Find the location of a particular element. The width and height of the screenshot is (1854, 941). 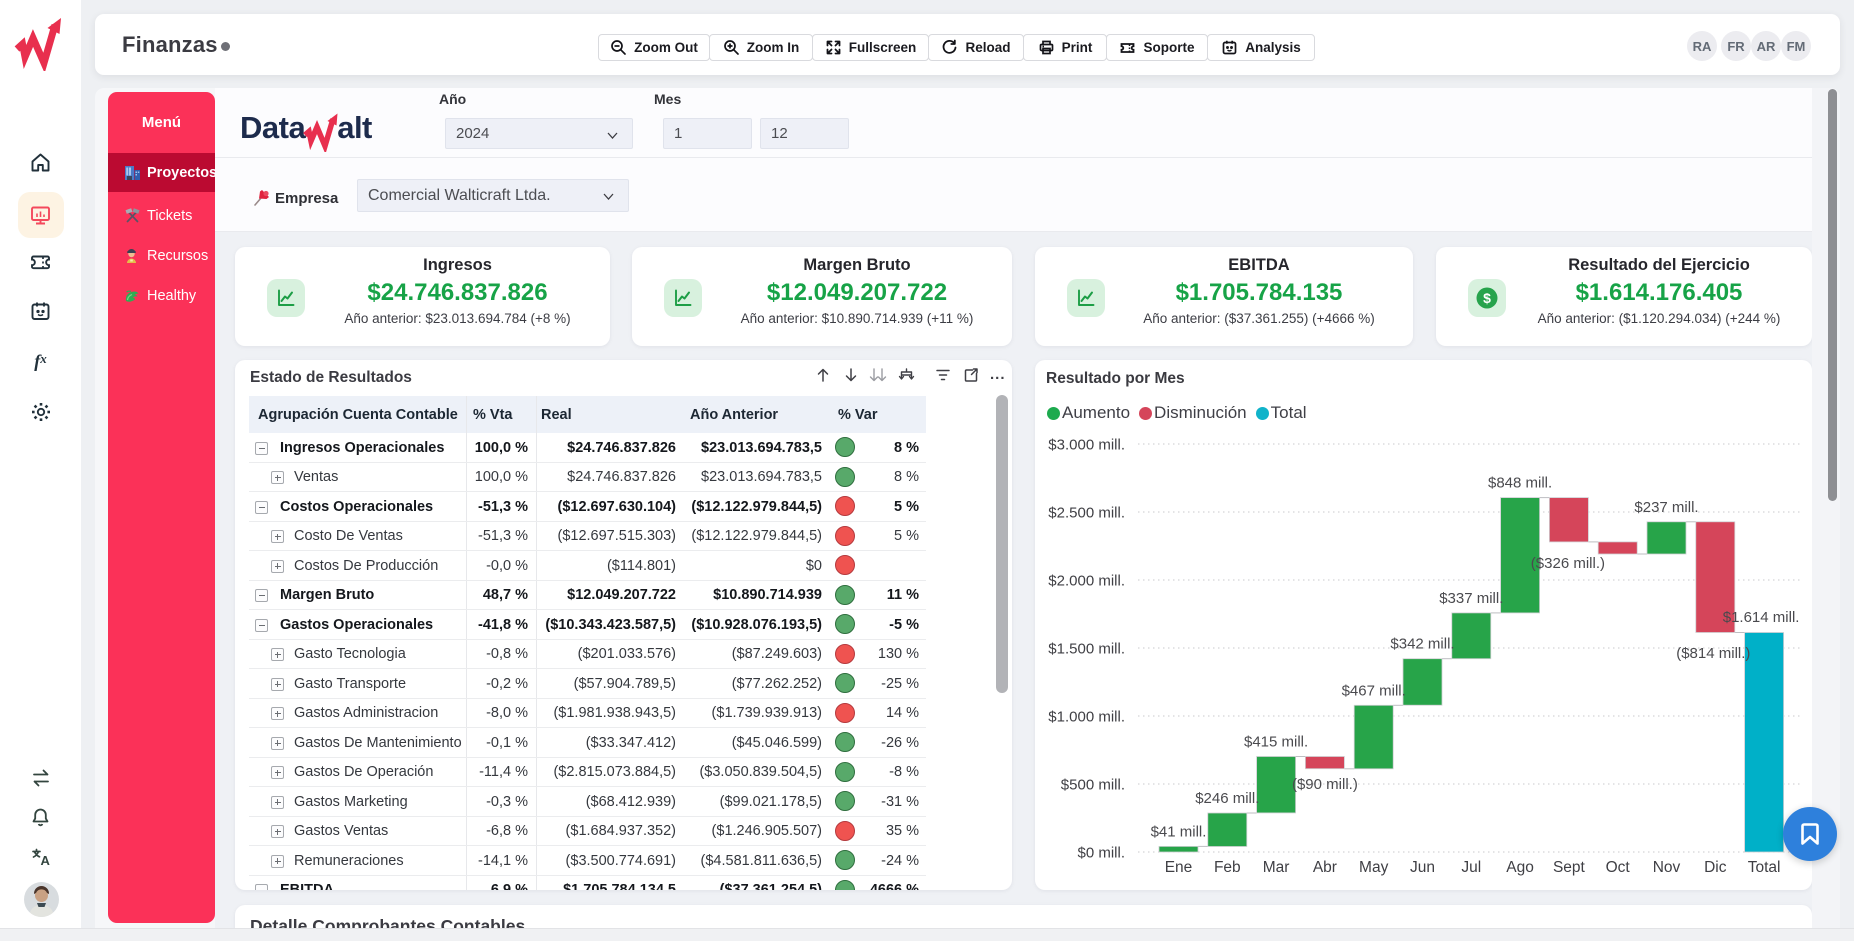

svg-text: $237 mill. is located at coordinates (1666, 507).